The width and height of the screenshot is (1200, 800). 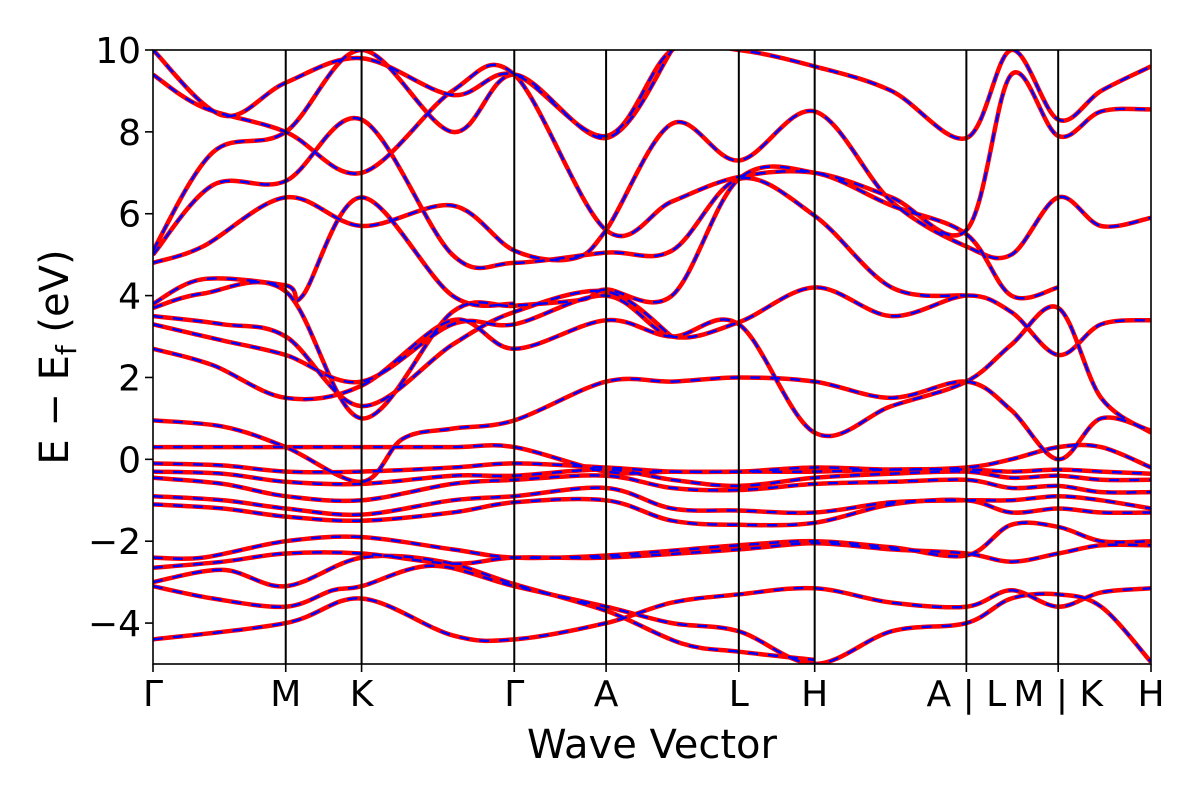 I want to click on band-2-blue, so click(x=484, y=608).